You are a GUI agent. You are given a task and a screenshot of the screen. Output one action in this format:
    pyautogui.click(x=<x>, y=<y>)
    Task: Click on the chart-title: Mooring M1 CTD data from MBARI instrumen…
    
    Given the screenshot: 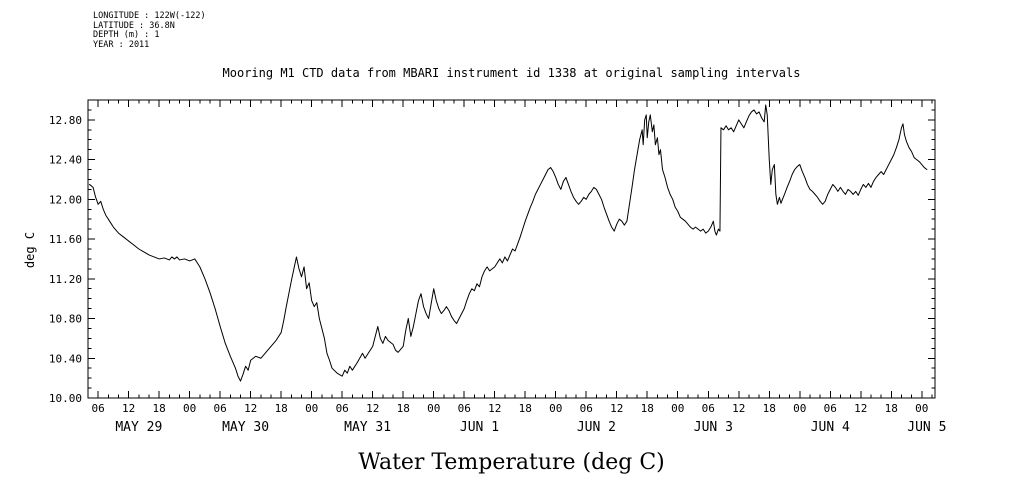 What is the action you would take?
    pyautogui.click(x=511, y=73)
    